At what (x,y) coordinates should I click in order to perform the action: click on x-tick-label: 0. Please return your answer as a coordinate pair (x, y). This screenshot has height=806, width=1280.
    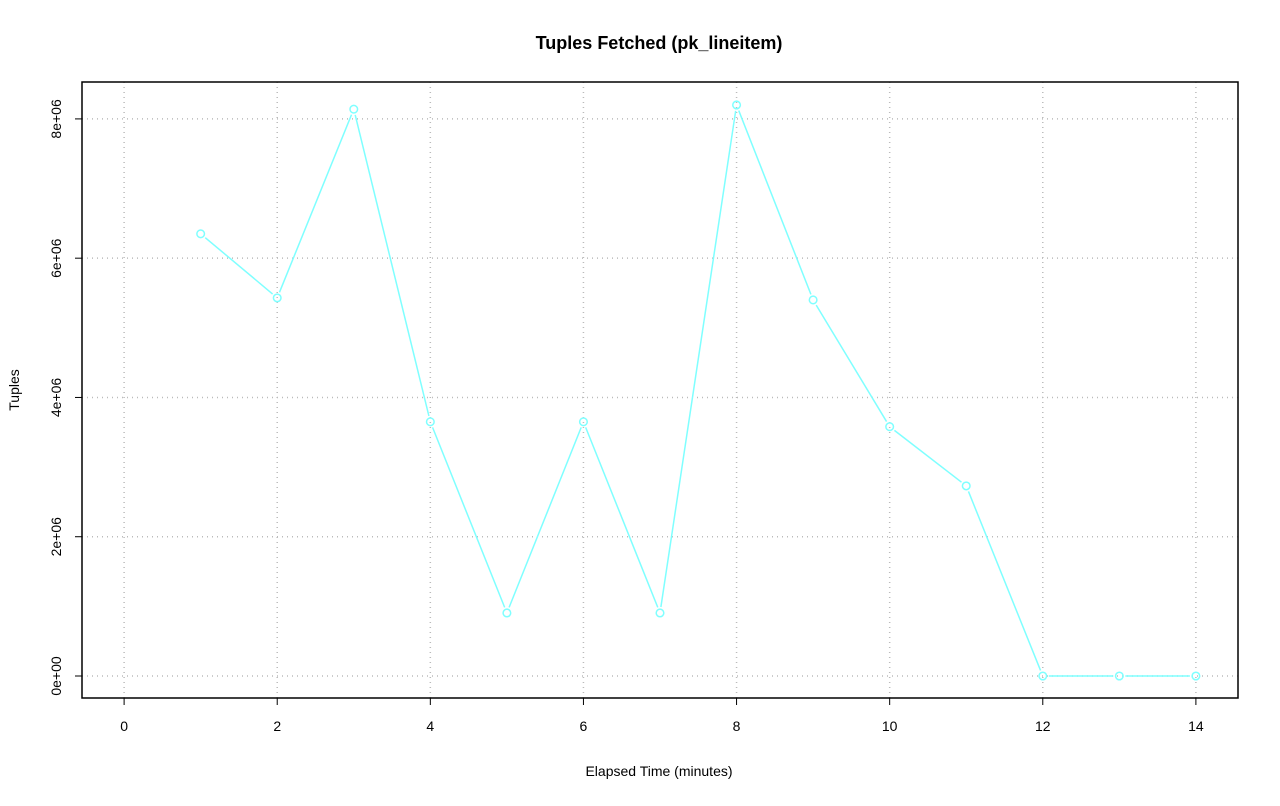
    Looking at the image, I should click on (124, 726).